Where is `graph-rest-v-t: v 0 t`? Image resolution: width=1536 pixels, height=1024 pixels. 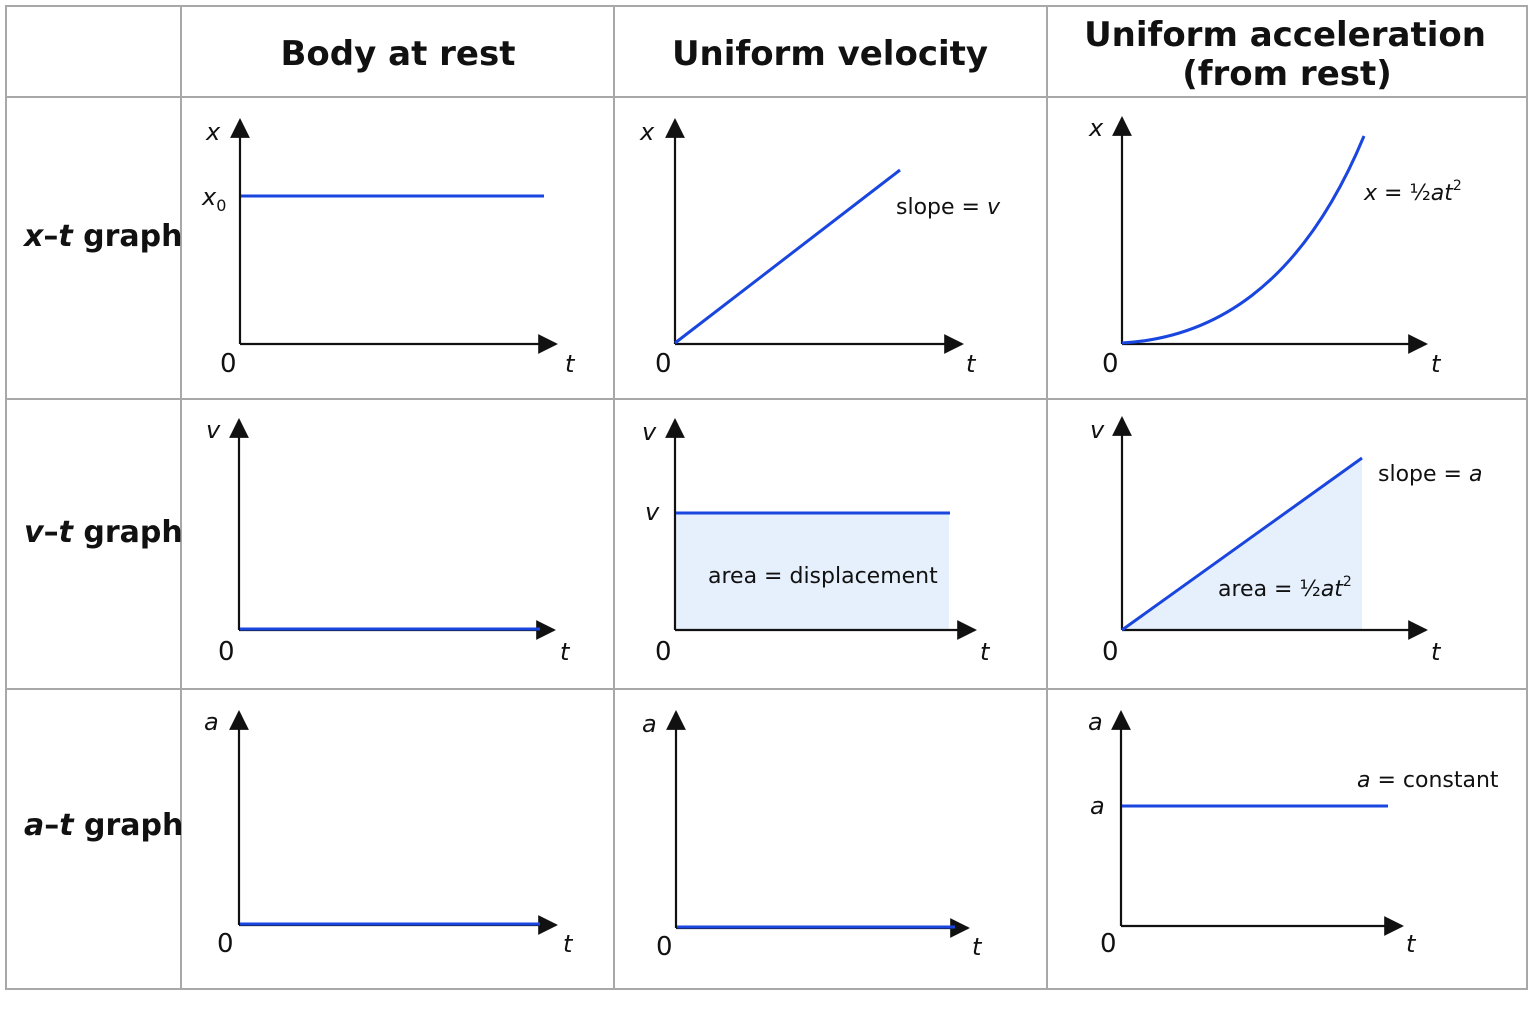 graph-rest-v-t: v 0 t is located at coordinates (388, 541).